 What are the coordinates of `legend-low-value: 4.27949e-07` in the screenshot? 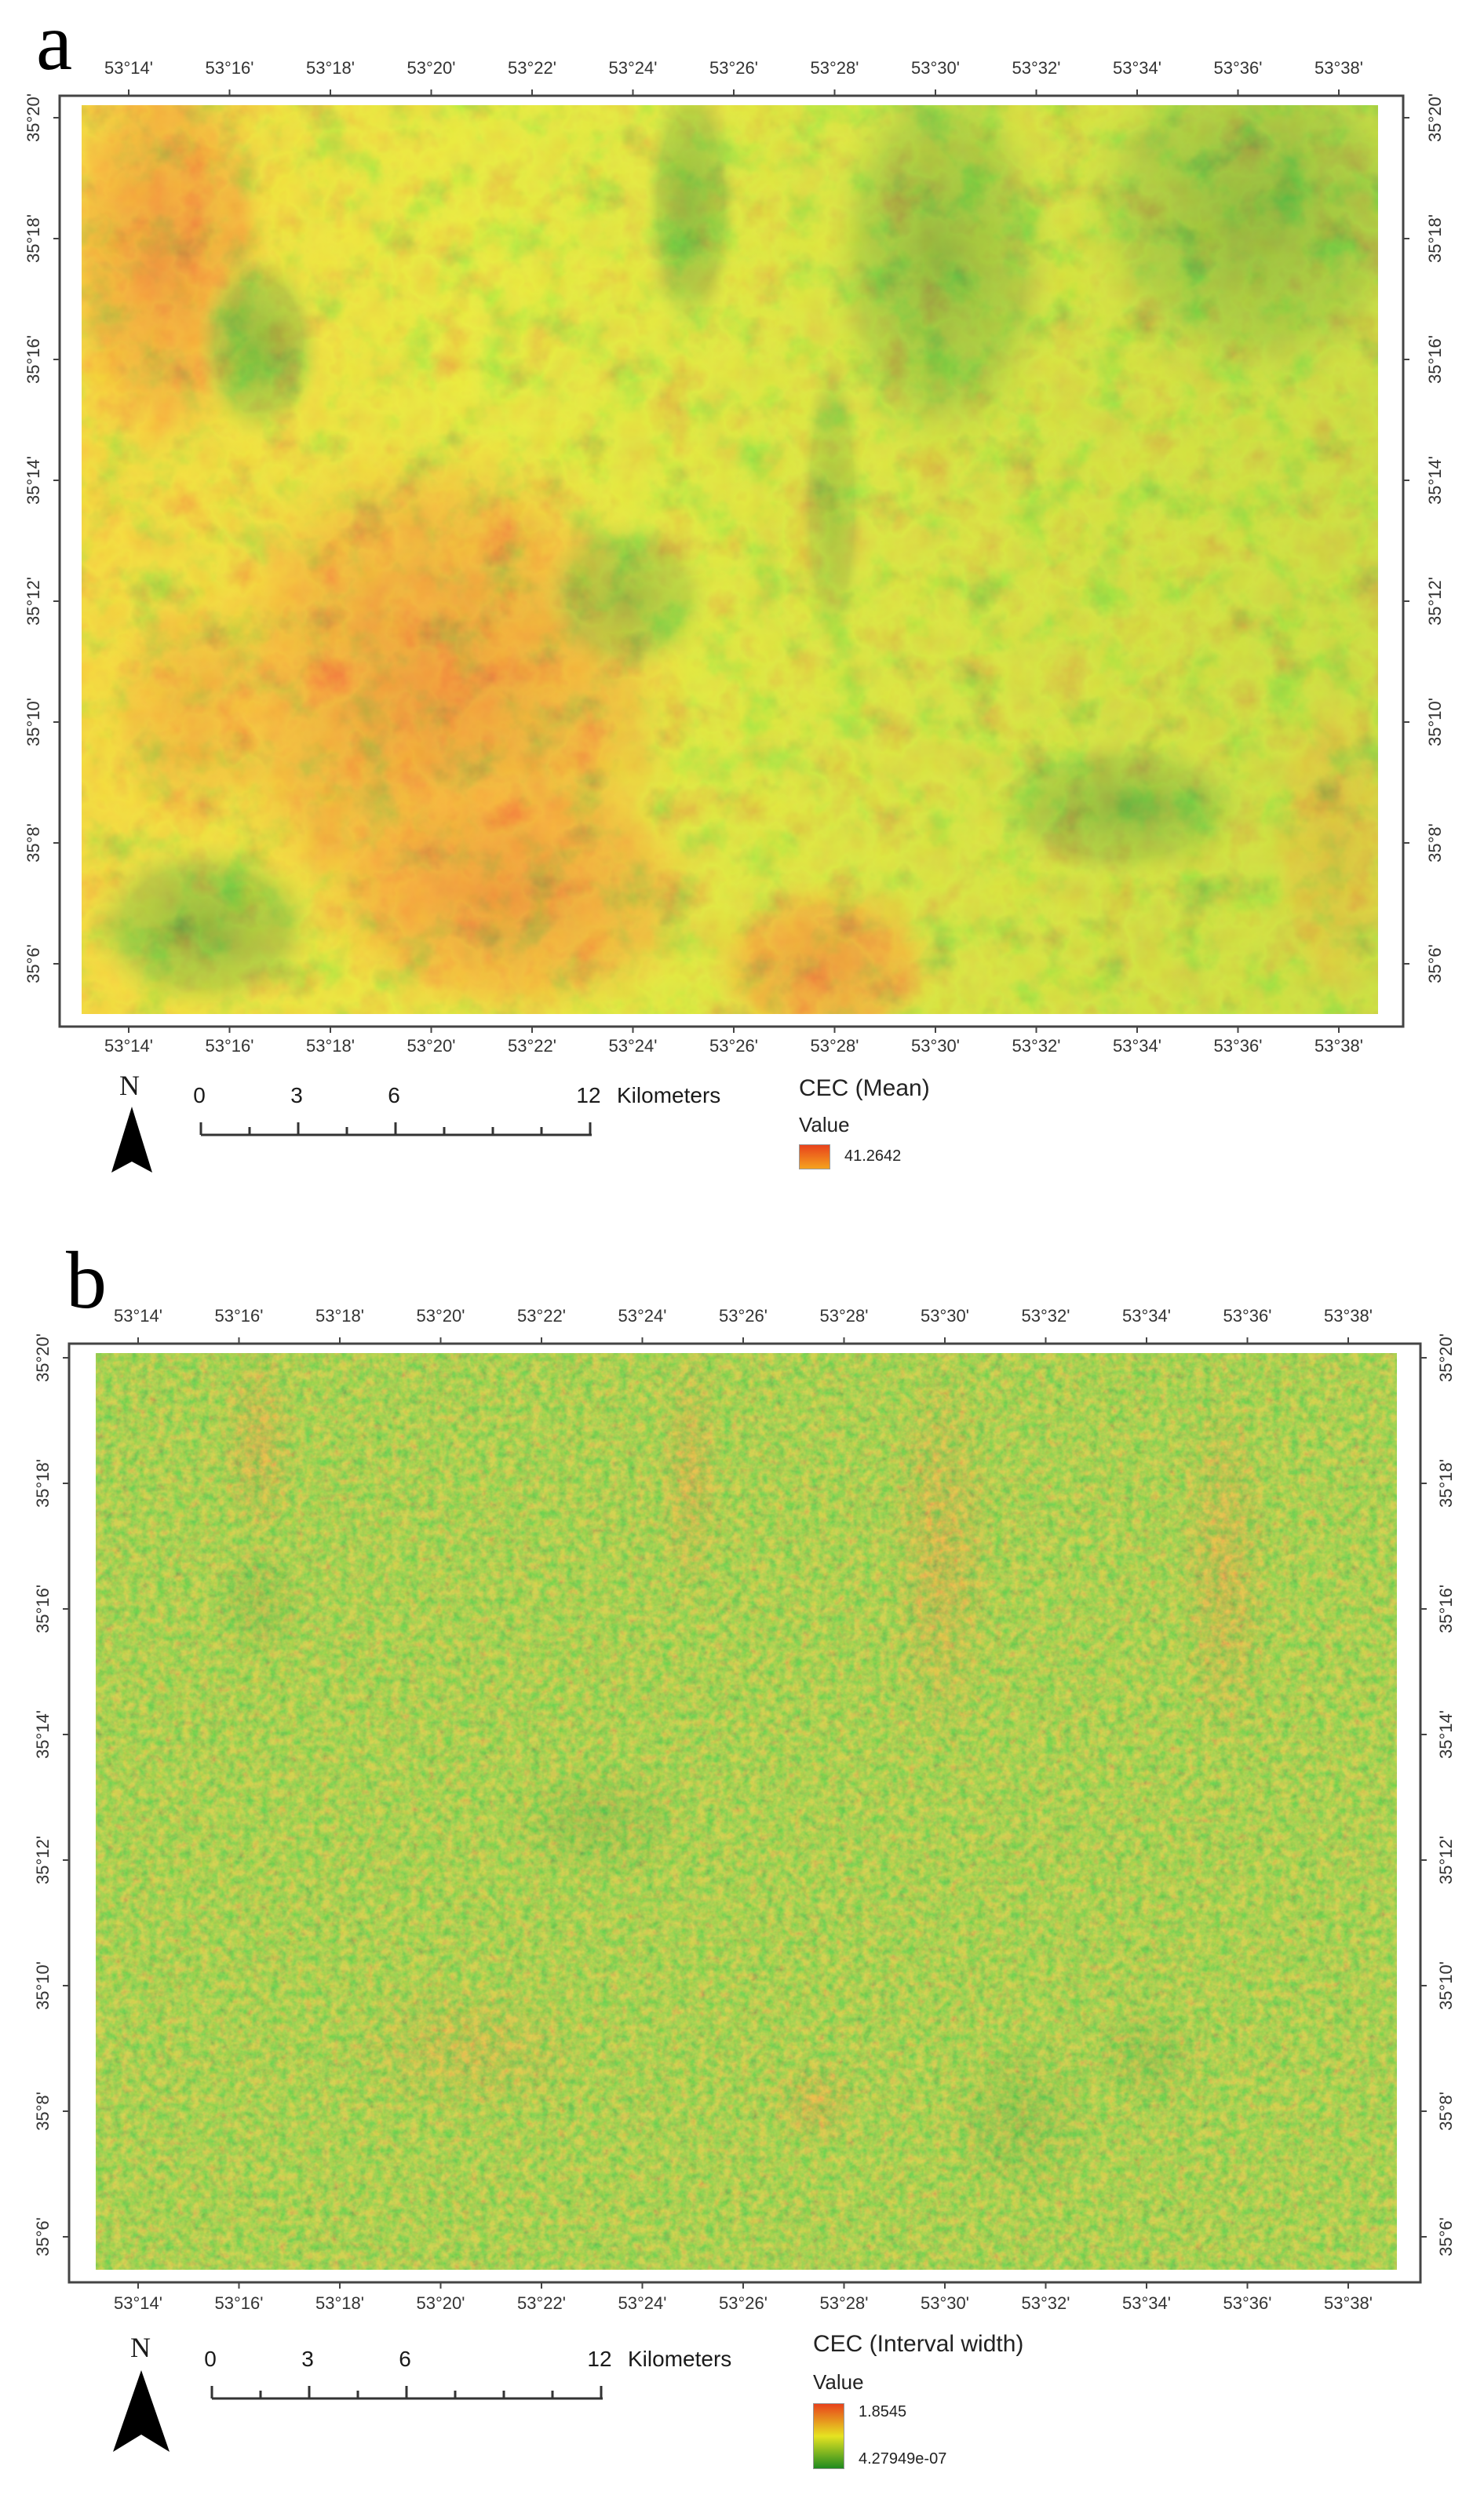 It's located at (903, 2459).